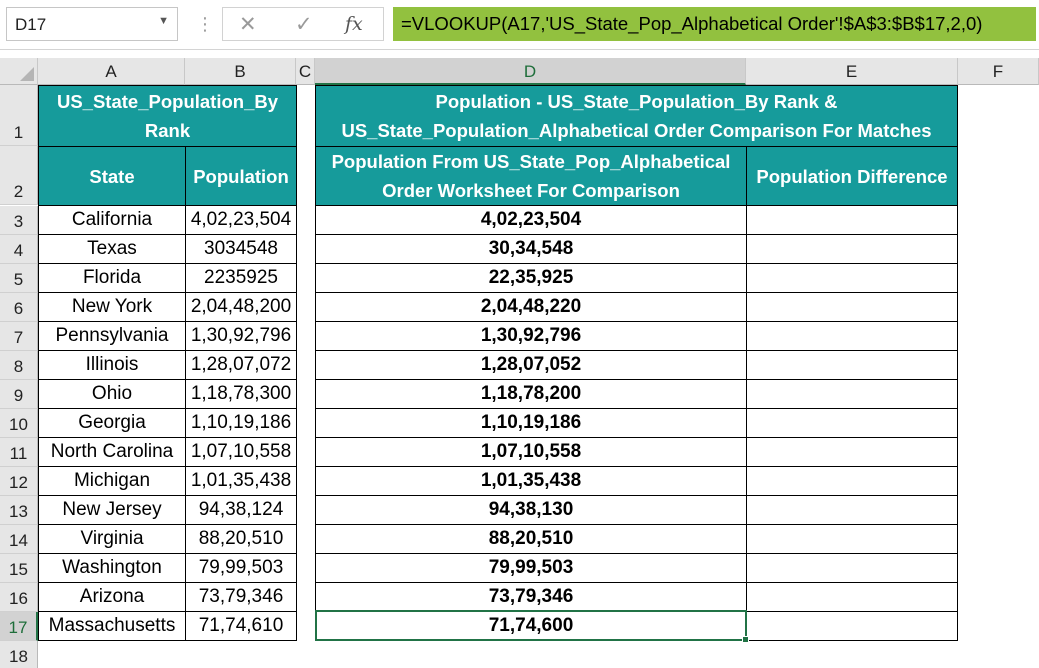 The image size is (1039, 668). Describe the element at coordinates (531, 597) in the screenshot. I see `lookup-population-cell: 73,79,346` at that location.